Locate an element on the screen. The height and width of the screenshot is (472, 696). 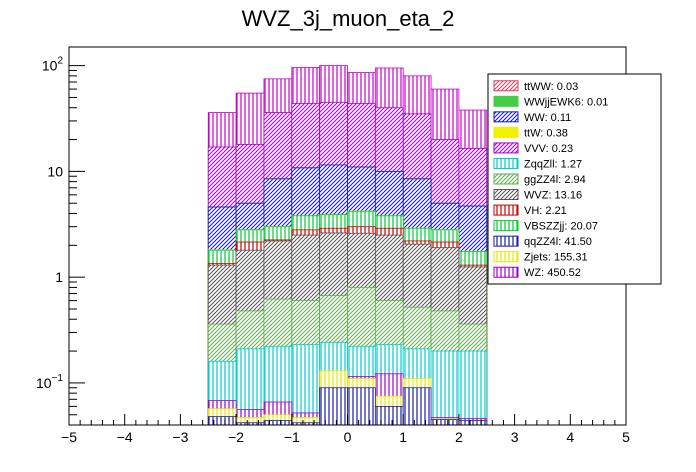
legend-label: WW: 0.11 is located at coordinates (547, 118).